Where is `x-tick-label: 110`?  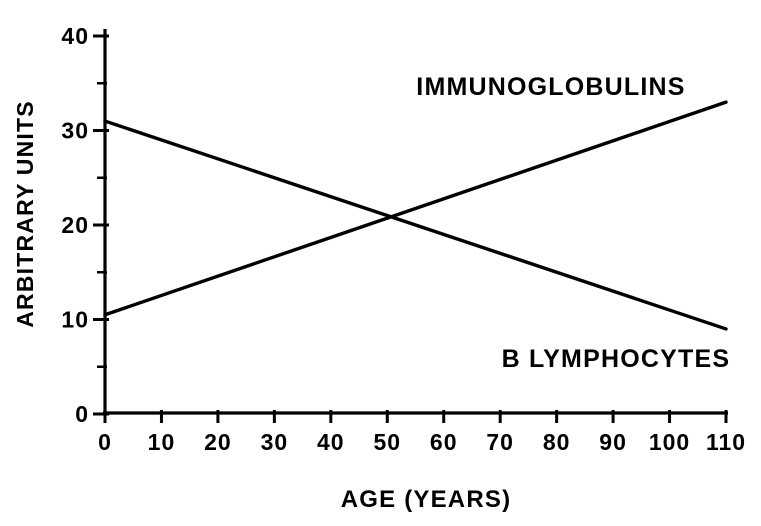 x-tick-label: 110 is located at coordinates (726, 442).